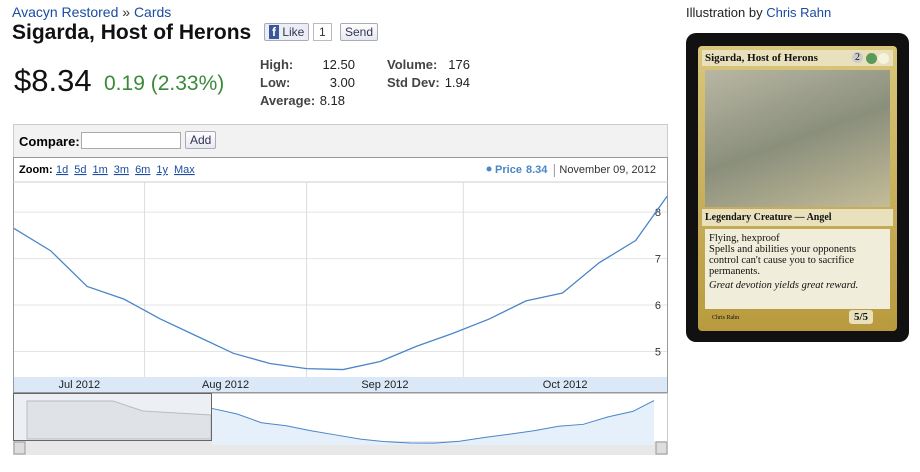 The height and width of the screenshot is (472, 920). What do you see at coordinates (80, 170) in the screenshot?
I see `zoom-option: 5d` at bounding box center [80, 170].